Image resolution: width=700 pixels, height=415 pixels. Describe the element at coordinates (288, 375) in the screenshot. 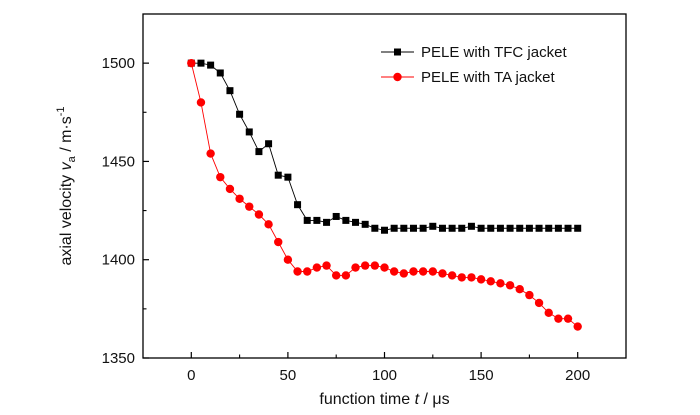

I see `x-tick-label: 50` at that location.